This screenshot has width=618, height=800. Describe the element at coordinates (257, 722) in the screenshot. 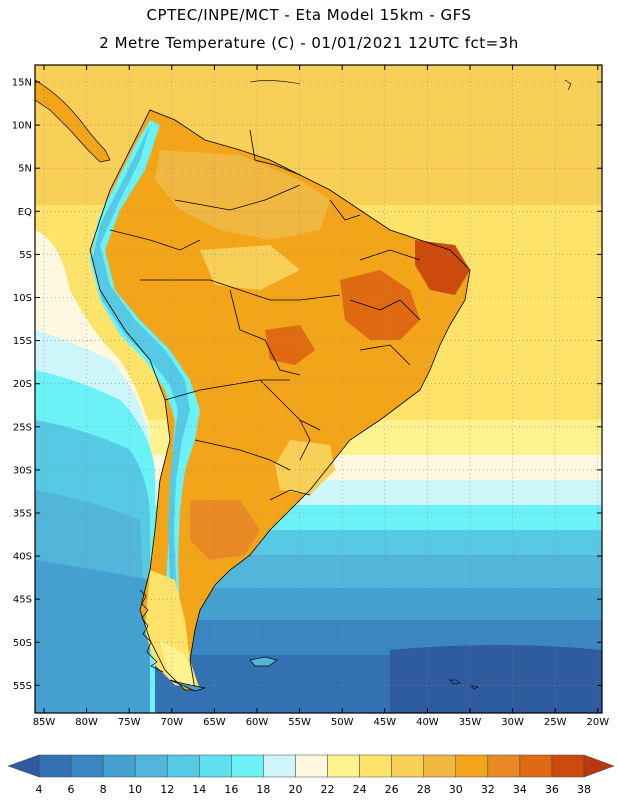

I see `lon-label: 60W` at that location.